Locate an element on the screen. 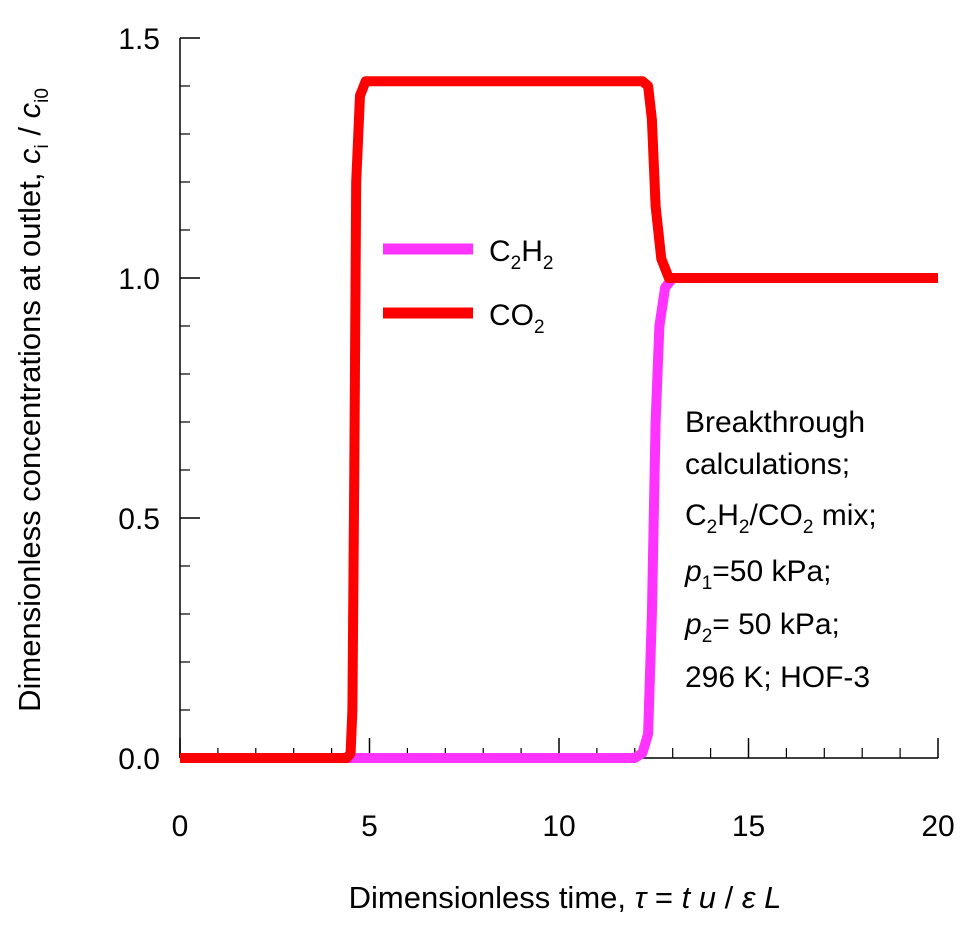 This screenshot has width=964, height=929. annotation-line-1: Breakthrough is located at coordinates (775, 422).